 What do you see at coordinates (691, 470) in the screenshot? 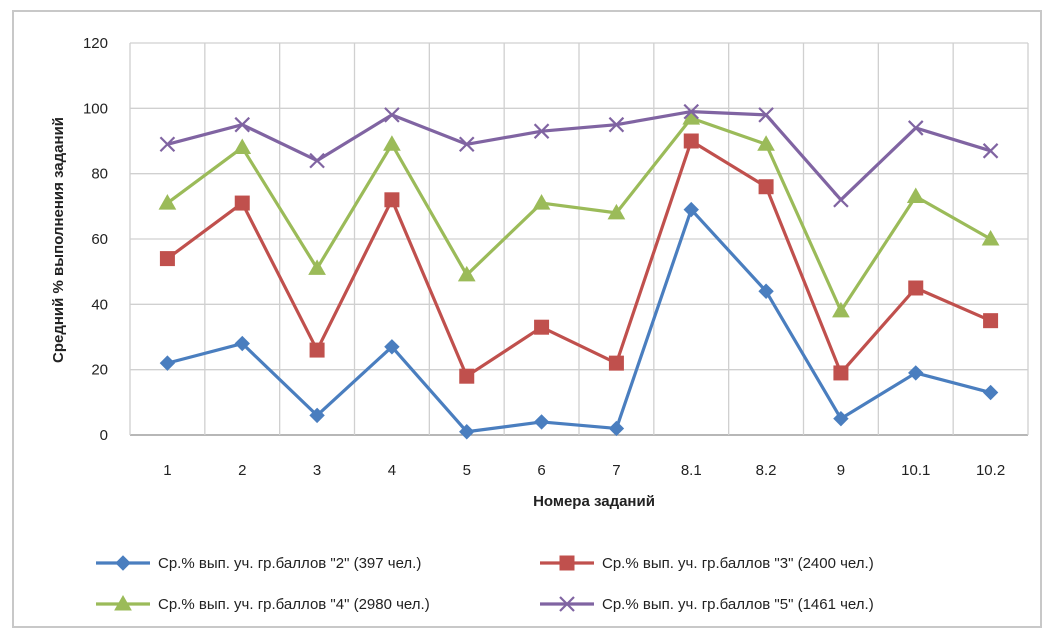
I see `x-tick-label: 8.1` at bounding box center [691, 470].